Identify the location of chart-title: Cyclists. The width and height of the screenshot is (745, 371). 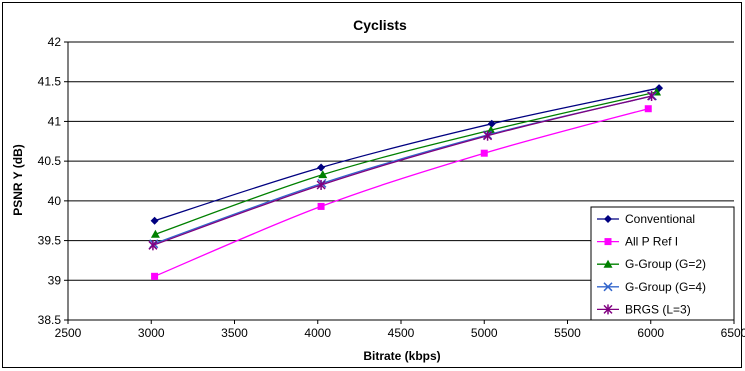
(380, 25).